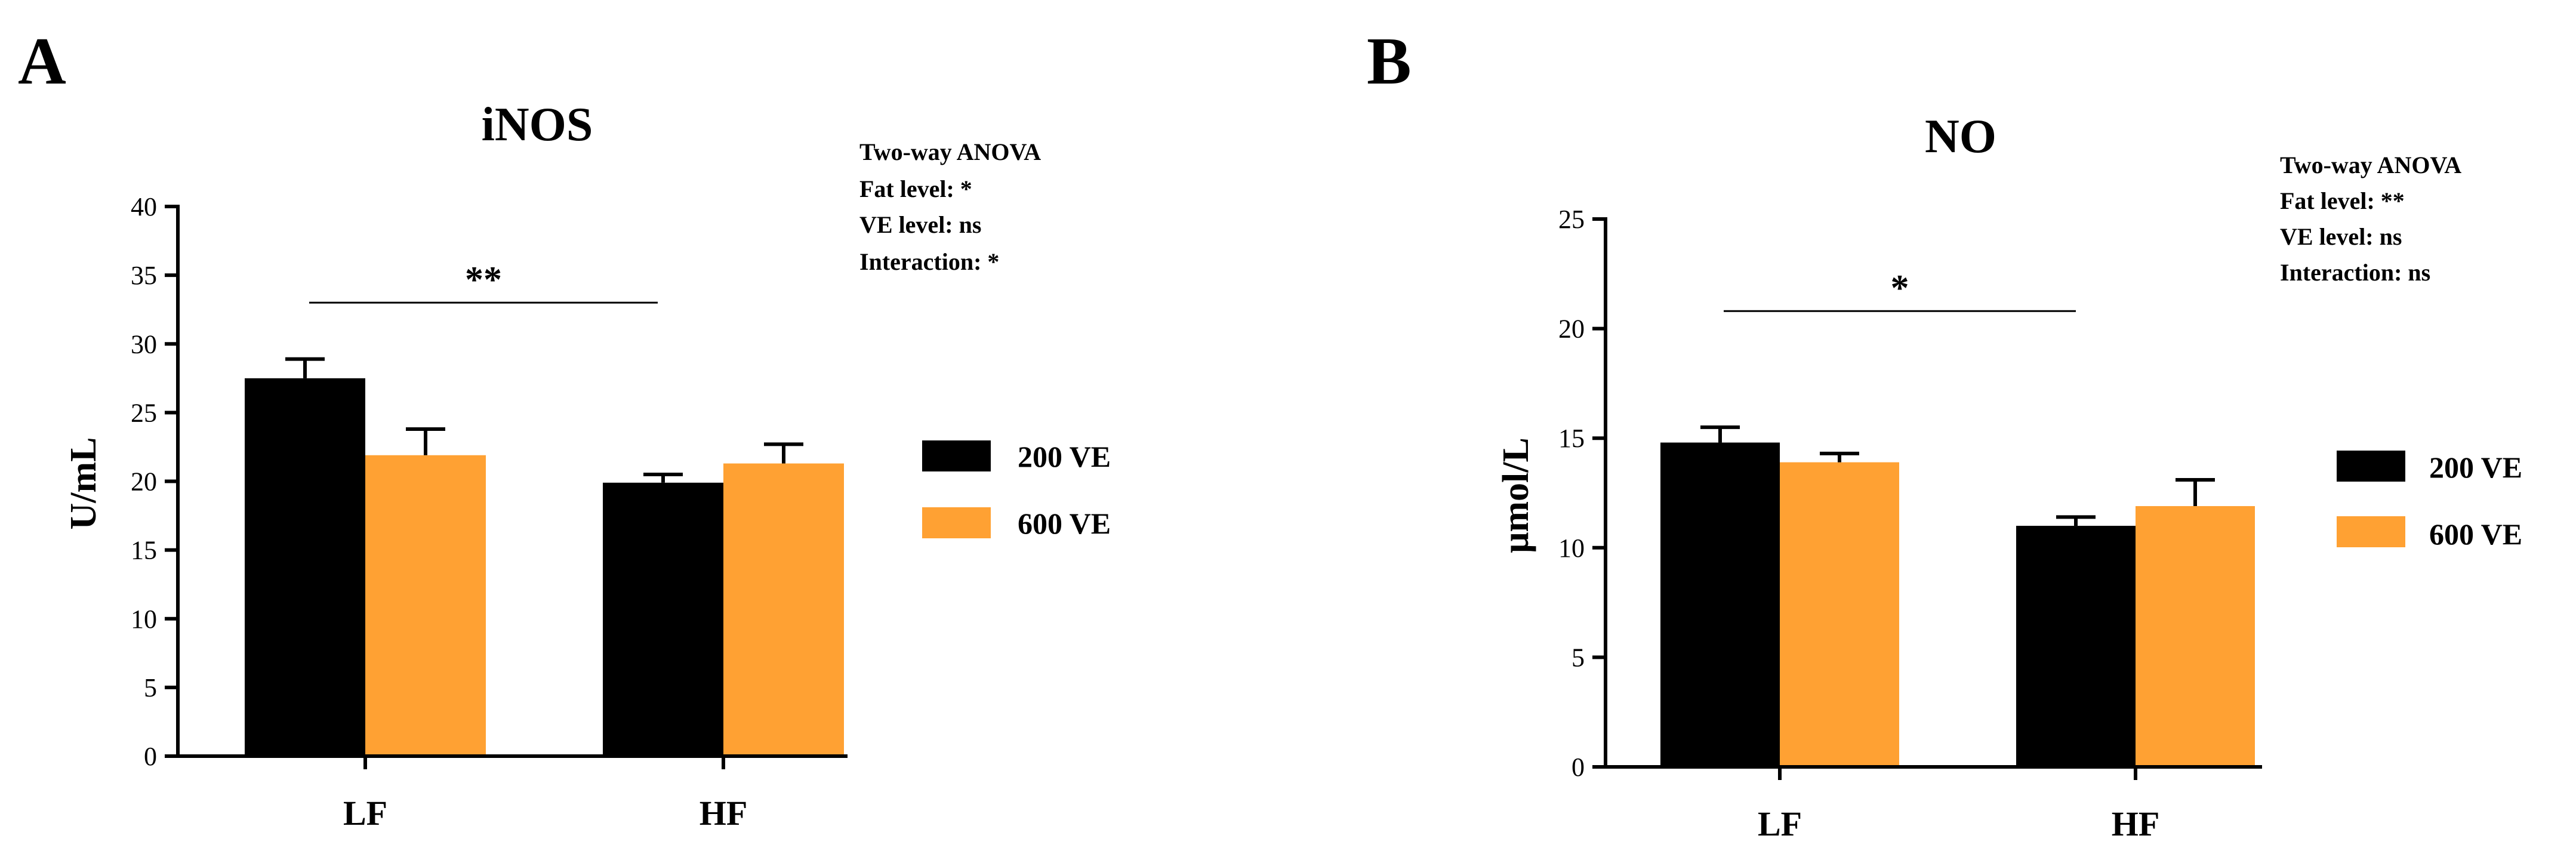 This screenshot has width=2576, height=857. I want to click on anova-line: Fat level: *, so click(915, 188).